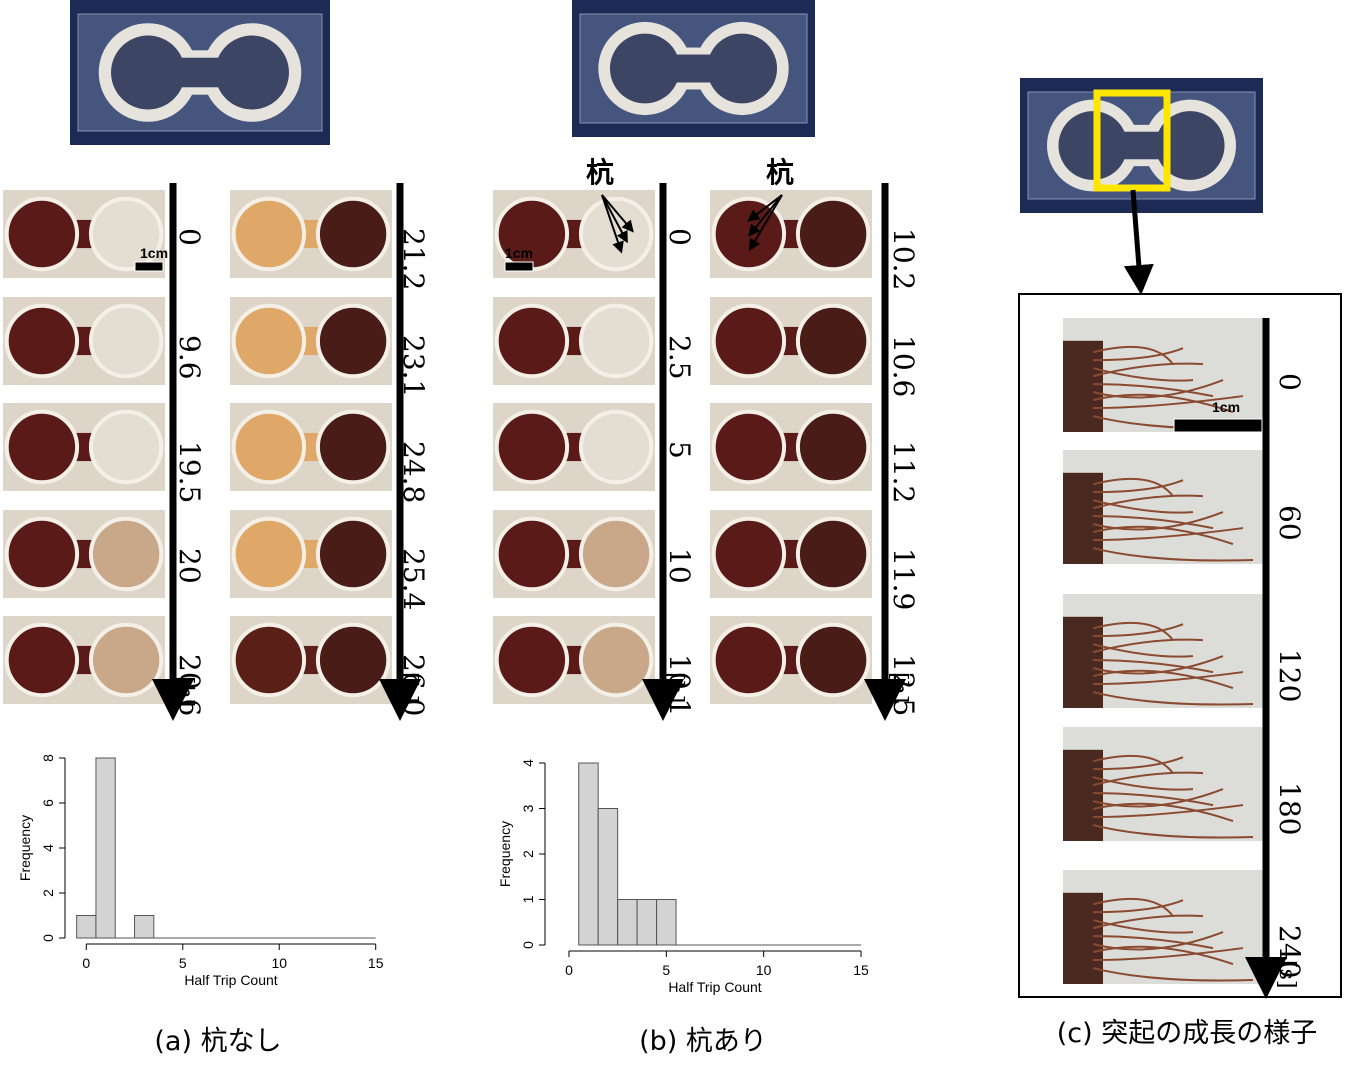  What do you see at coordinates (1187, 1033) in the screenshot?
I see `caption: (c) 突起の成長の様子` at bounding box center [1187, 1033].